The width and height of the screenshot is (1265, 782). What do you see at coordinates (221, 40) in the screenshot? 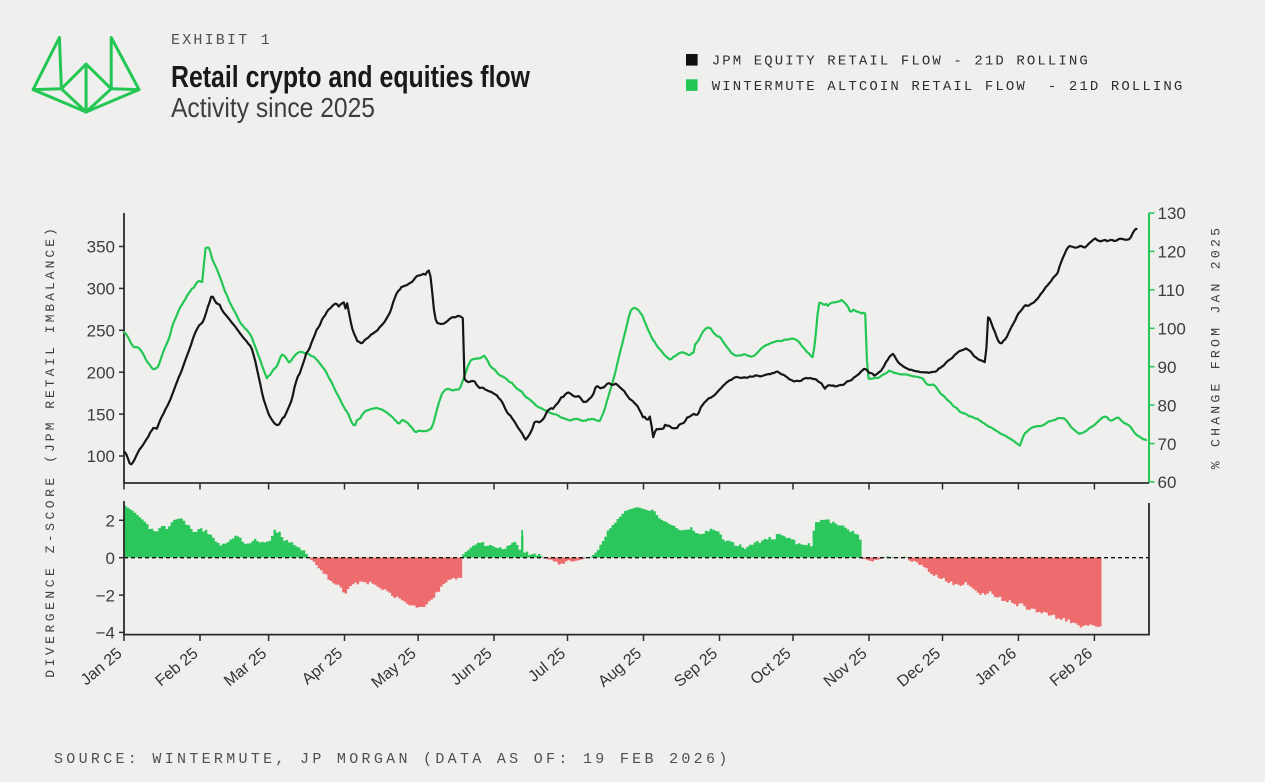
I see `svg-text: EXHIBIT 1` at bounding box center [221, 40].